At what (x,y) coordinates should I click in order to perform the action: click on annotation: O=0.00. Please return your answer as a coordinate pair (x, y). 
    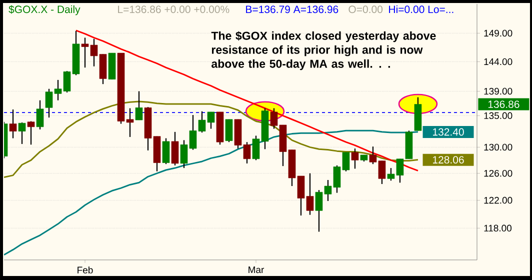
    Looking at the image, I should click on (365, 10).